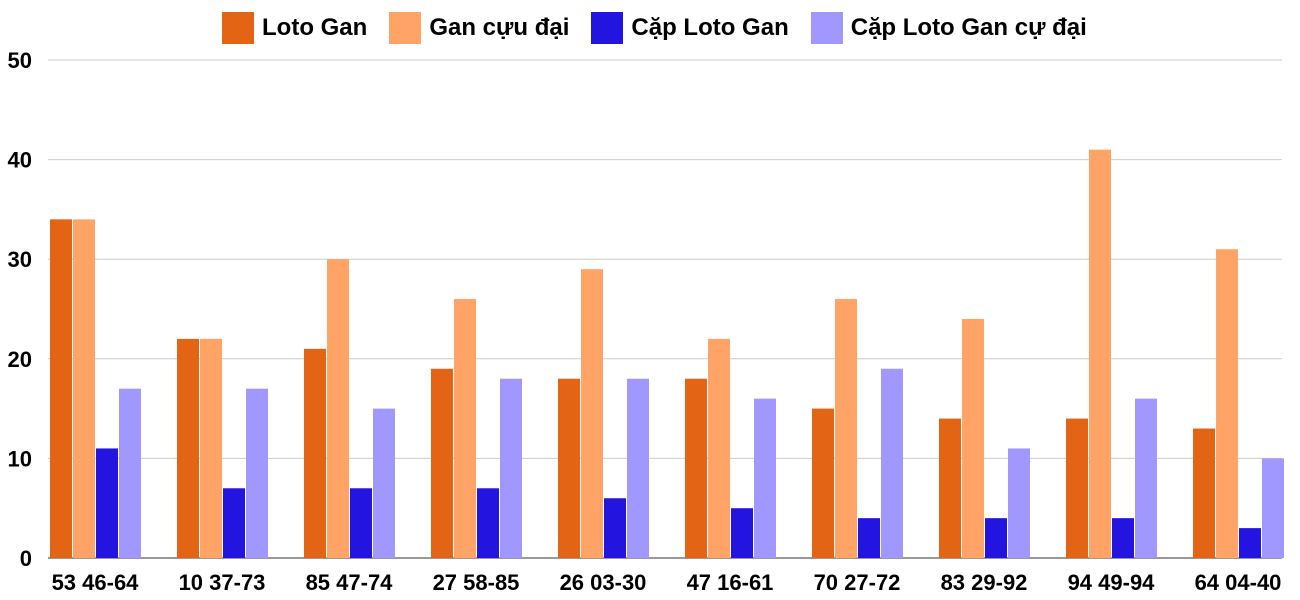  What do you see at coordinates (20, 60) in the screenshot?
I see `y-tick-label: 50` at bounding box center [20, 60].